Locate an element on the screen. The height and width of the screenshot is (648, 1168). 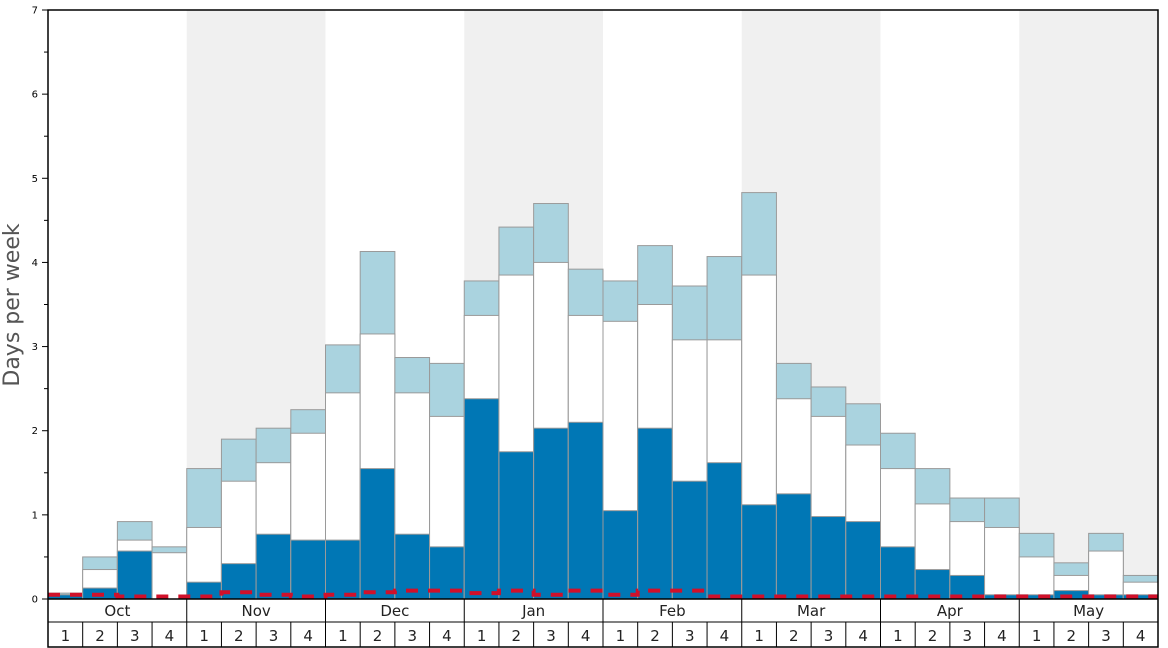
dashed-series-line is located at coordinates (603, 593).